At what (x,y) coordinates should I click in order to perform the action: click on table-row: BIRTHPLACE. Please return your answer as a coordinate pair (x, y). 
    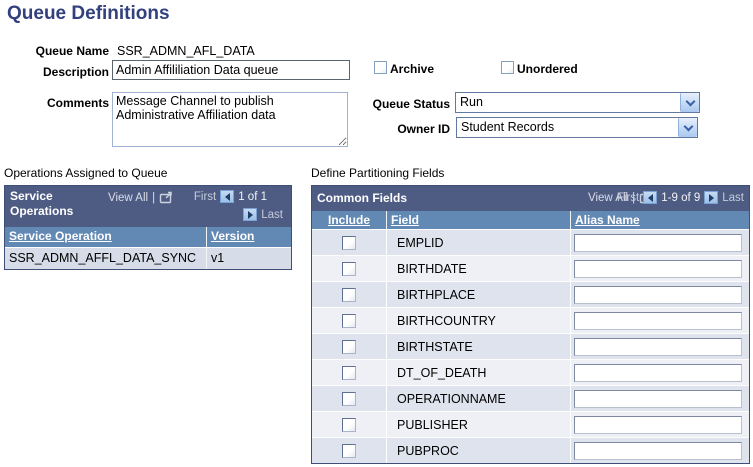
    Looking at the image, I should click on (530, 294).